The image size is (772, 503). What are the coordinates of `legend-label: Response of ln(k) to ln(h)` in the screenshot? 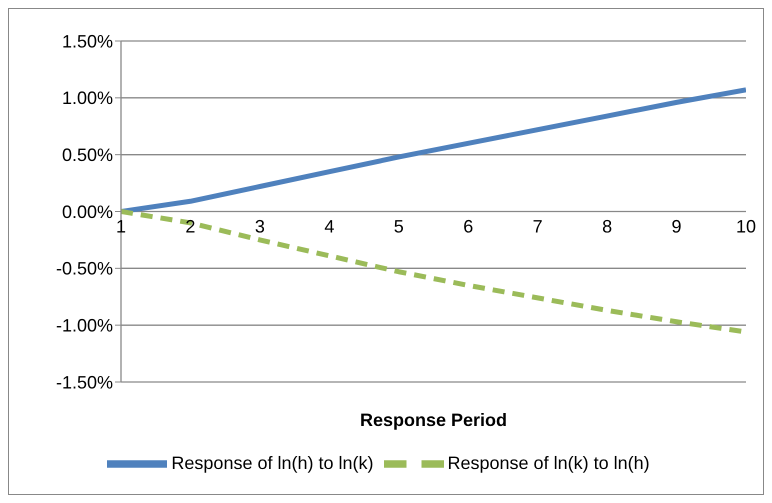 It's located at (549, 462).